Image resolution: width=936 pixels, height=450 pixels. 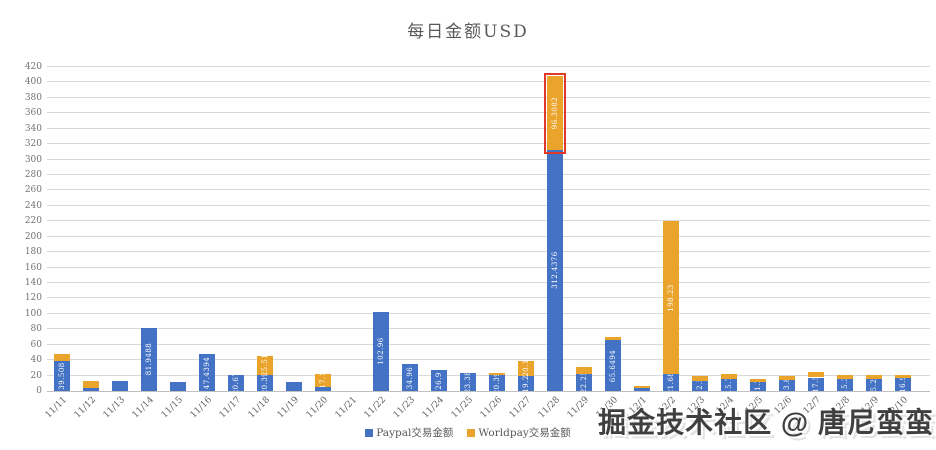 What do you see at coordinates (699, 386) in the screenshot?
I see `bar-value-label: 12.5` at bounding box center [699, 386].